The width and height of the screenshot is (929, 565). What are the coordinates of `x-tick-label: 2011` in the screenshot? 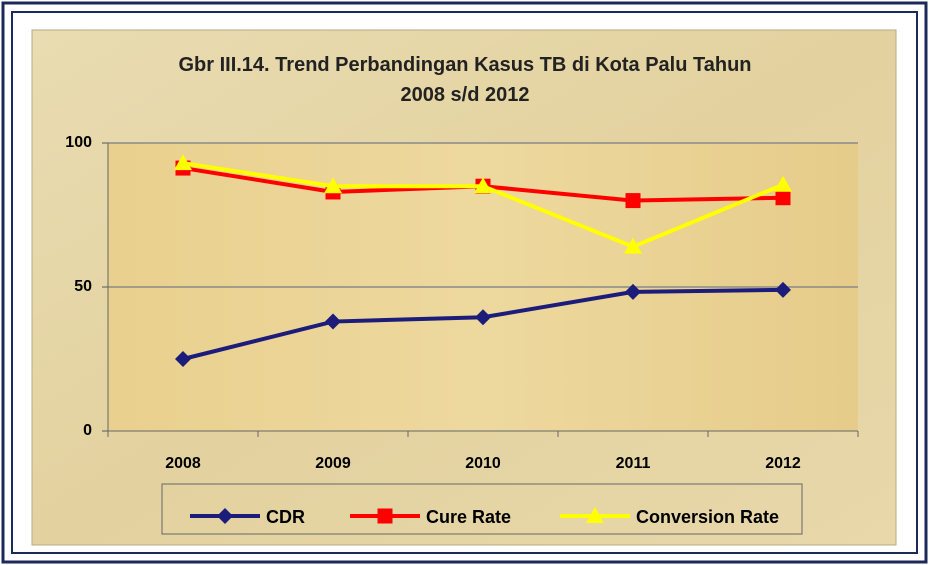 It's located at (633, 463).